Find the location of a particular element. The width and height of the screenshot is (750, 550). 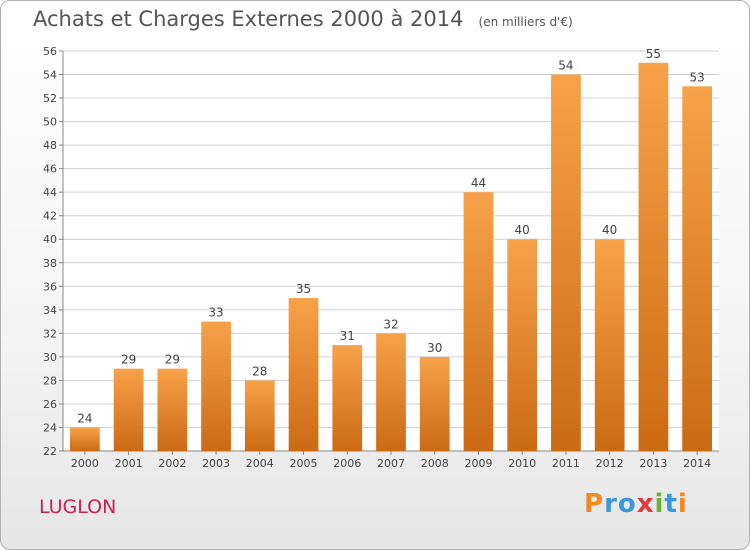

bar-2006 is located at coordinates (347, 398).